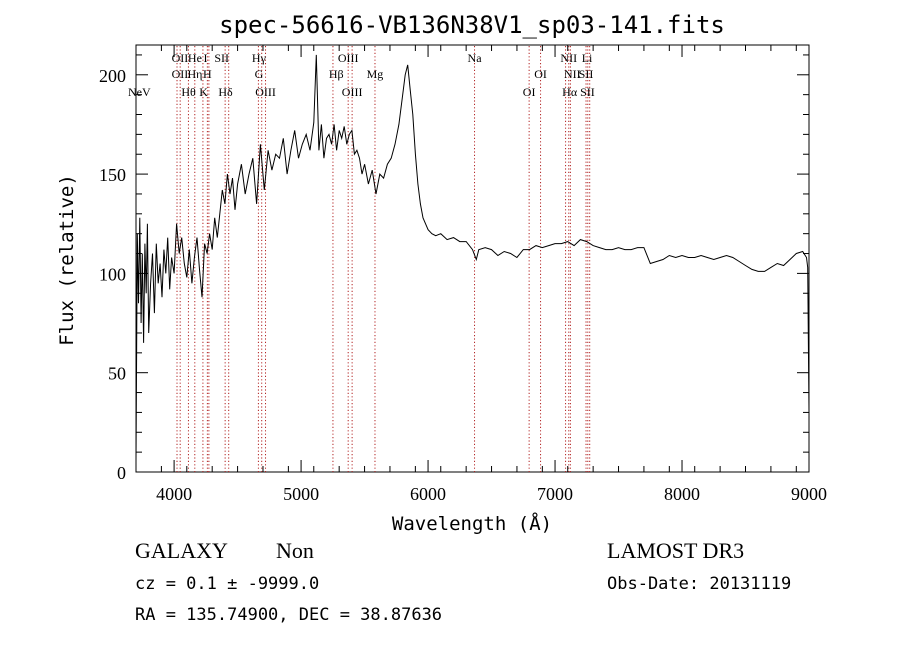 The height and width of the screenshot is (654, 900). Describe the element at coordinates (181, 550) in the screenshot. I see `object-class: GALAXY` at that location.